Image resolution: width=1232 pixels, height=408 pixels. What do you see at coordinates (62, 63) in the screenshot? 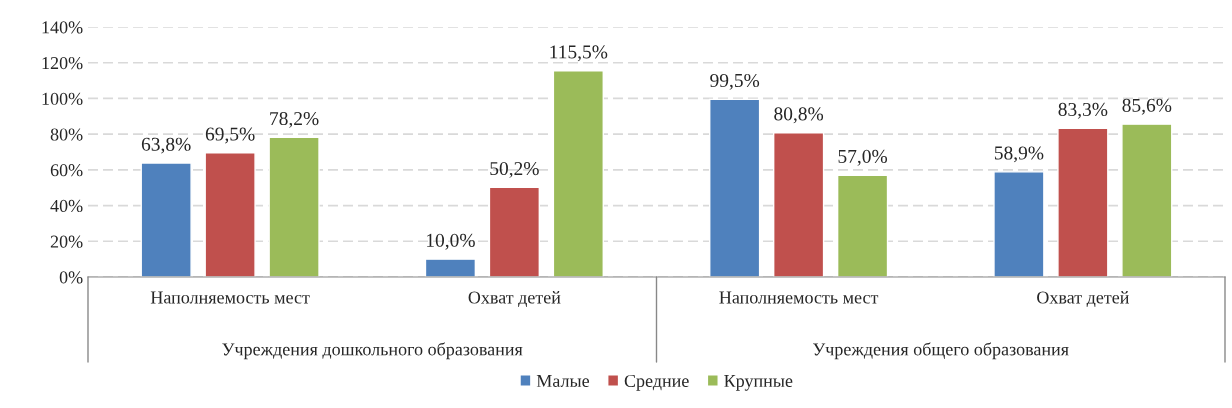
I see `y-tick-label: 120%` at bounding box center [62, 63].